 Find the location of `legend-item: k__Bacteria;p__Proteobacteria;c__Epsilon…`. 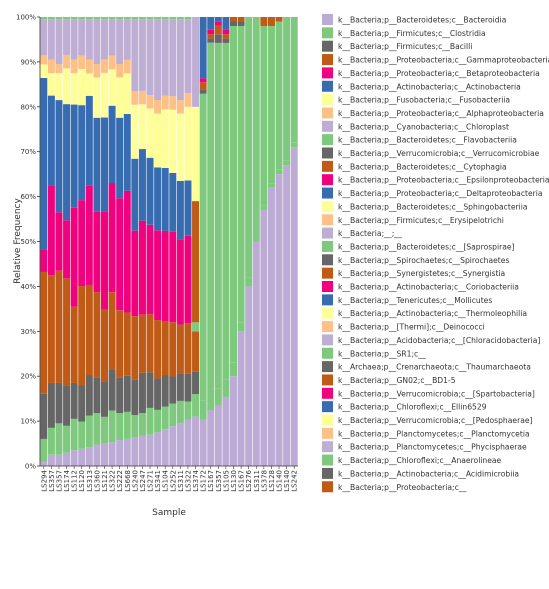

legend-item: k__Bacteria;p__Proteobacteria;c__Epsilon… is located at coordinates (435, 180).